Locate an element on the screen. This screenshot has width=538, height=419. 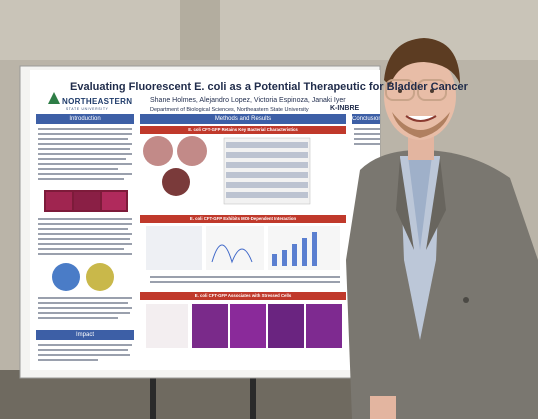
university-logo: NORTHEASTERN is located at coordinates (97, 101).